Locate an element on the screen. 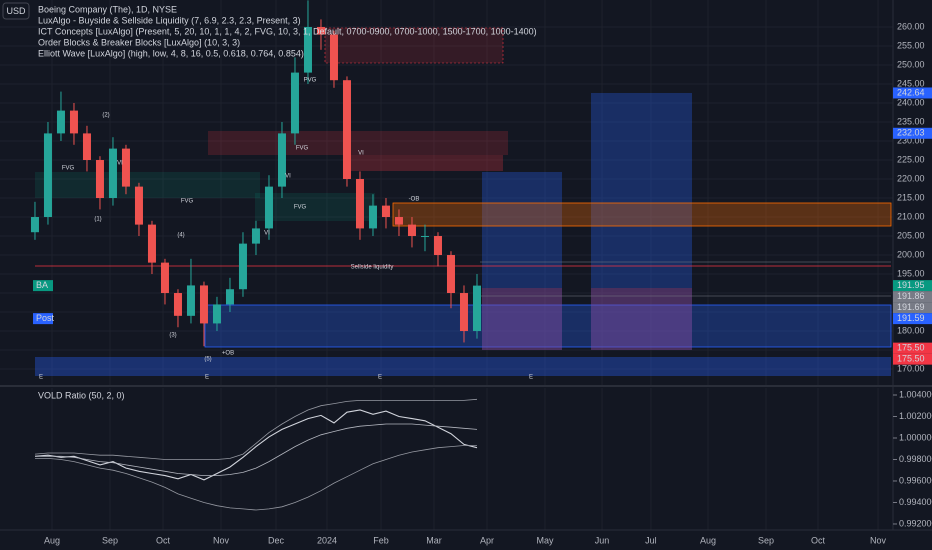  chart-label: (2) is located at coordinates (105, 116).